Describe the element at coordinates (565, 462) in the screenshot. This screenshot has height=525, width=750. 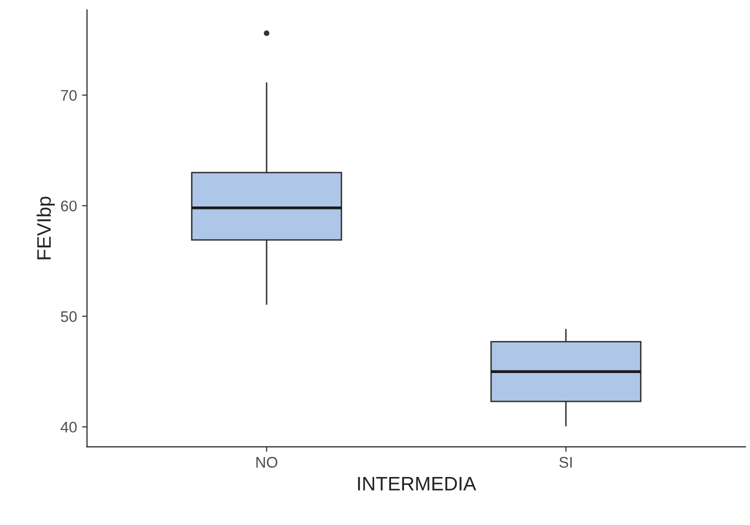
I see `x-tick-label: SI` at that location.